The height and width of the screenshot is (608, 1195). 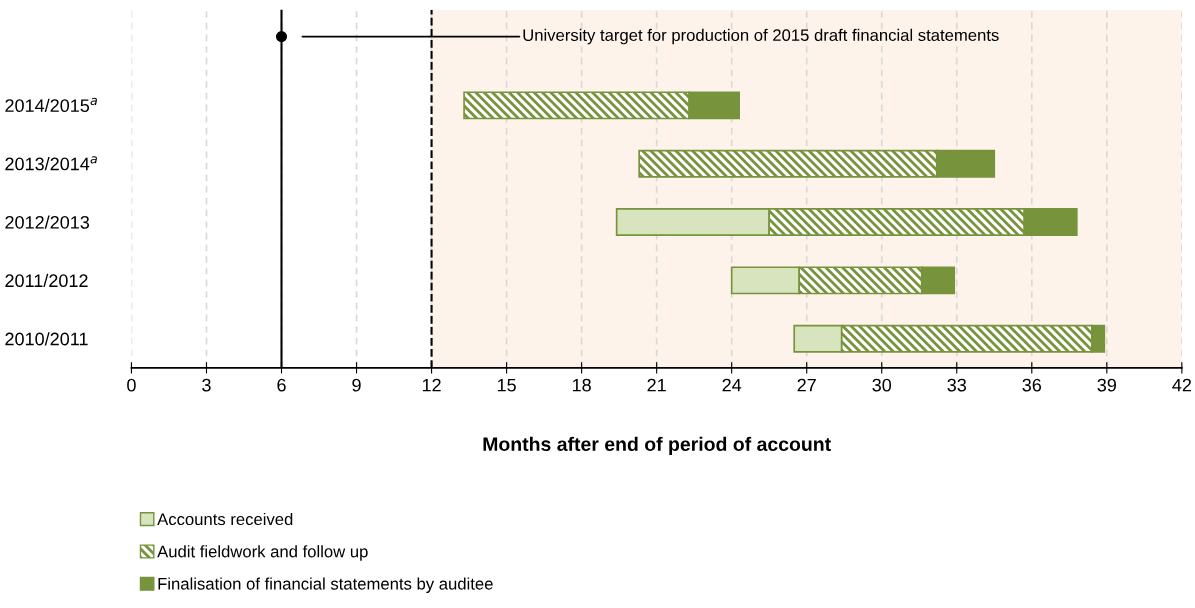 What do you see at coordinates (262, 553) in the screenshot?
I see `legend-label: Audit fieldwork and follow up` at bounding box center [262, 553].